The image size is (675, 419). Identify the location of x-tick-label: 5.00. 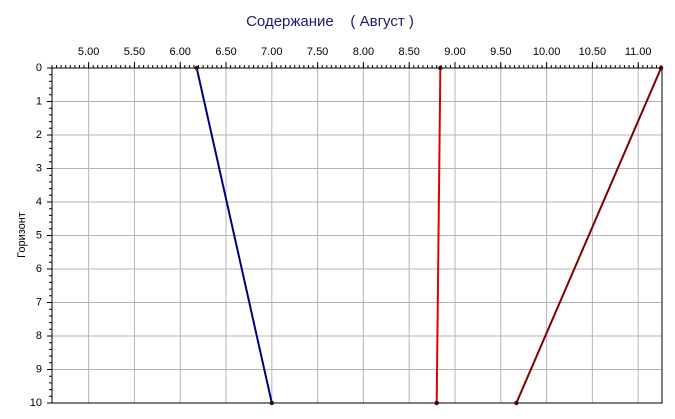
(88, 52).